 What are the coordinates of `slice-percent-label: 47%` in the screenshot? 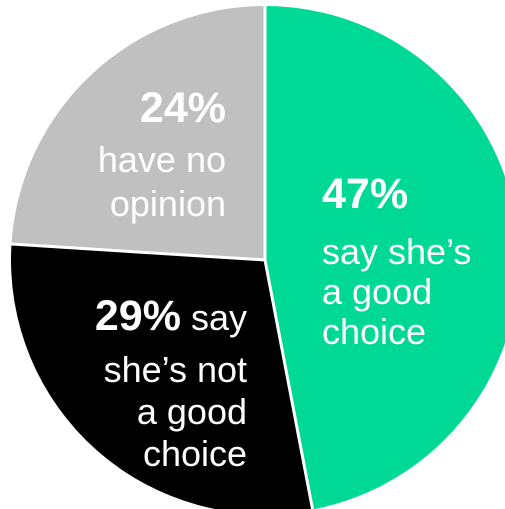 It's located at (365, 194).